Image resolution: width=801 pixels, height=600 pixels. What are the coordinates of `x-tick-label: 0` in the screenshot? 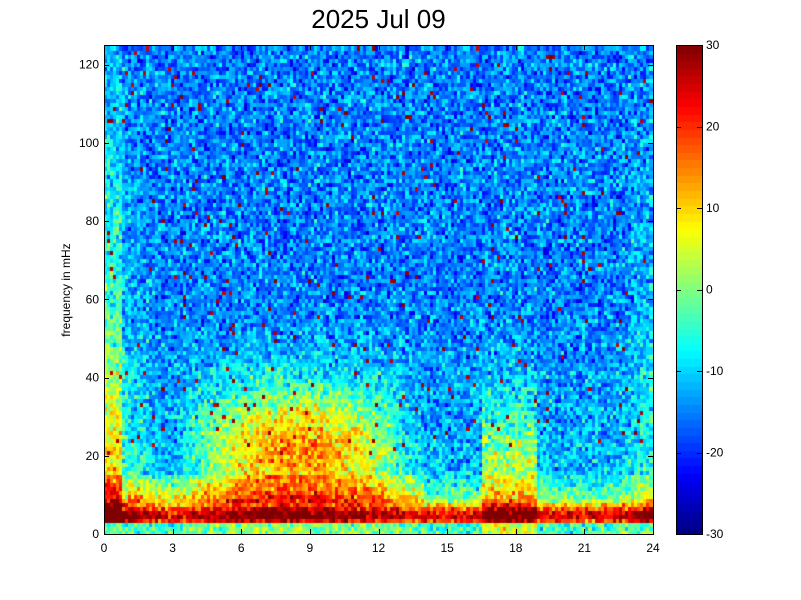 It's located at (104, 548).